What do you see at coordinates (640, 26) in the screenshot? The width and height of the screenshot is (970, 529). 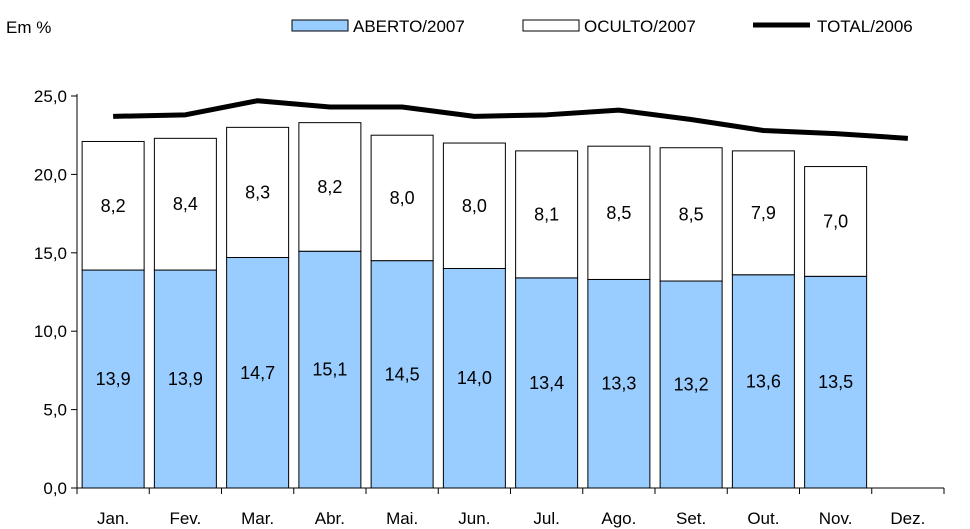 I see `legend-label-oculto: OCULTO/2007` at bounding box center [640, 26].